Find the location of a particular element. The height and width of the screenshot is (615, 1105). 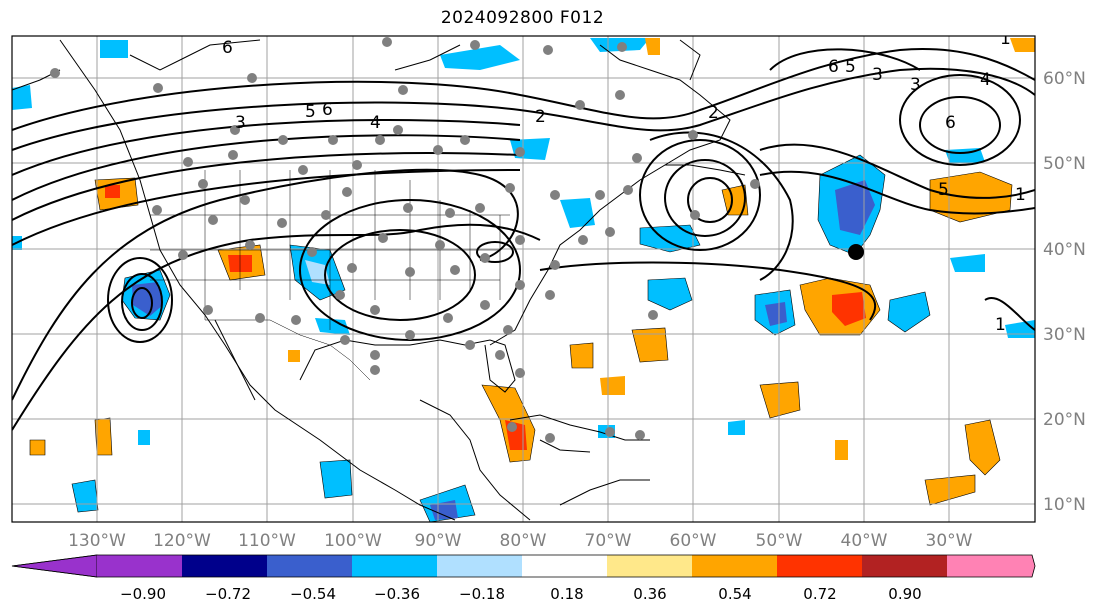

map-title: 2024092800 F012 is located at coordinates (522, 18).